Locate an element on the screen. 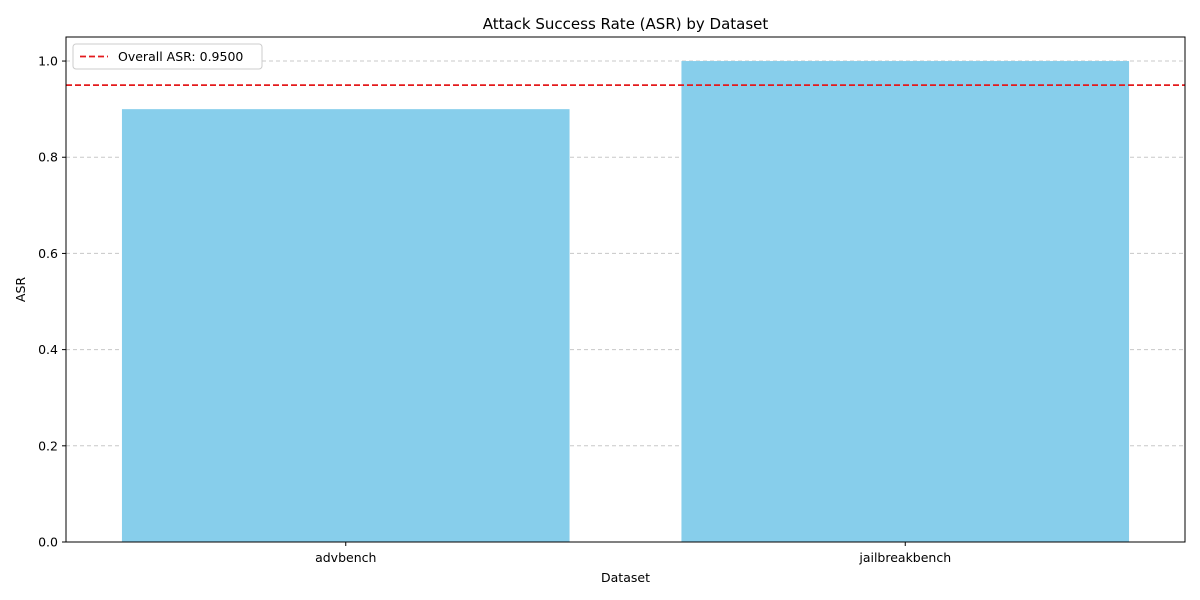 This screenshot has height=600, width=1200. y-axis-ticks: 0.0 0.2 0.4 0.6 0.8 1.0 is located at coordinates (52, 302).